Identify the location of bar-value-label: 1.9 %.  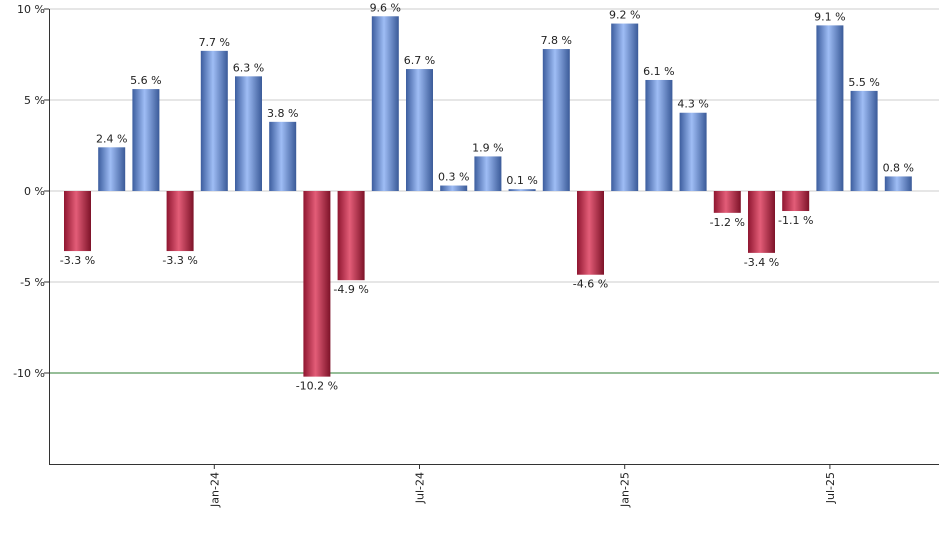
(487, 147).